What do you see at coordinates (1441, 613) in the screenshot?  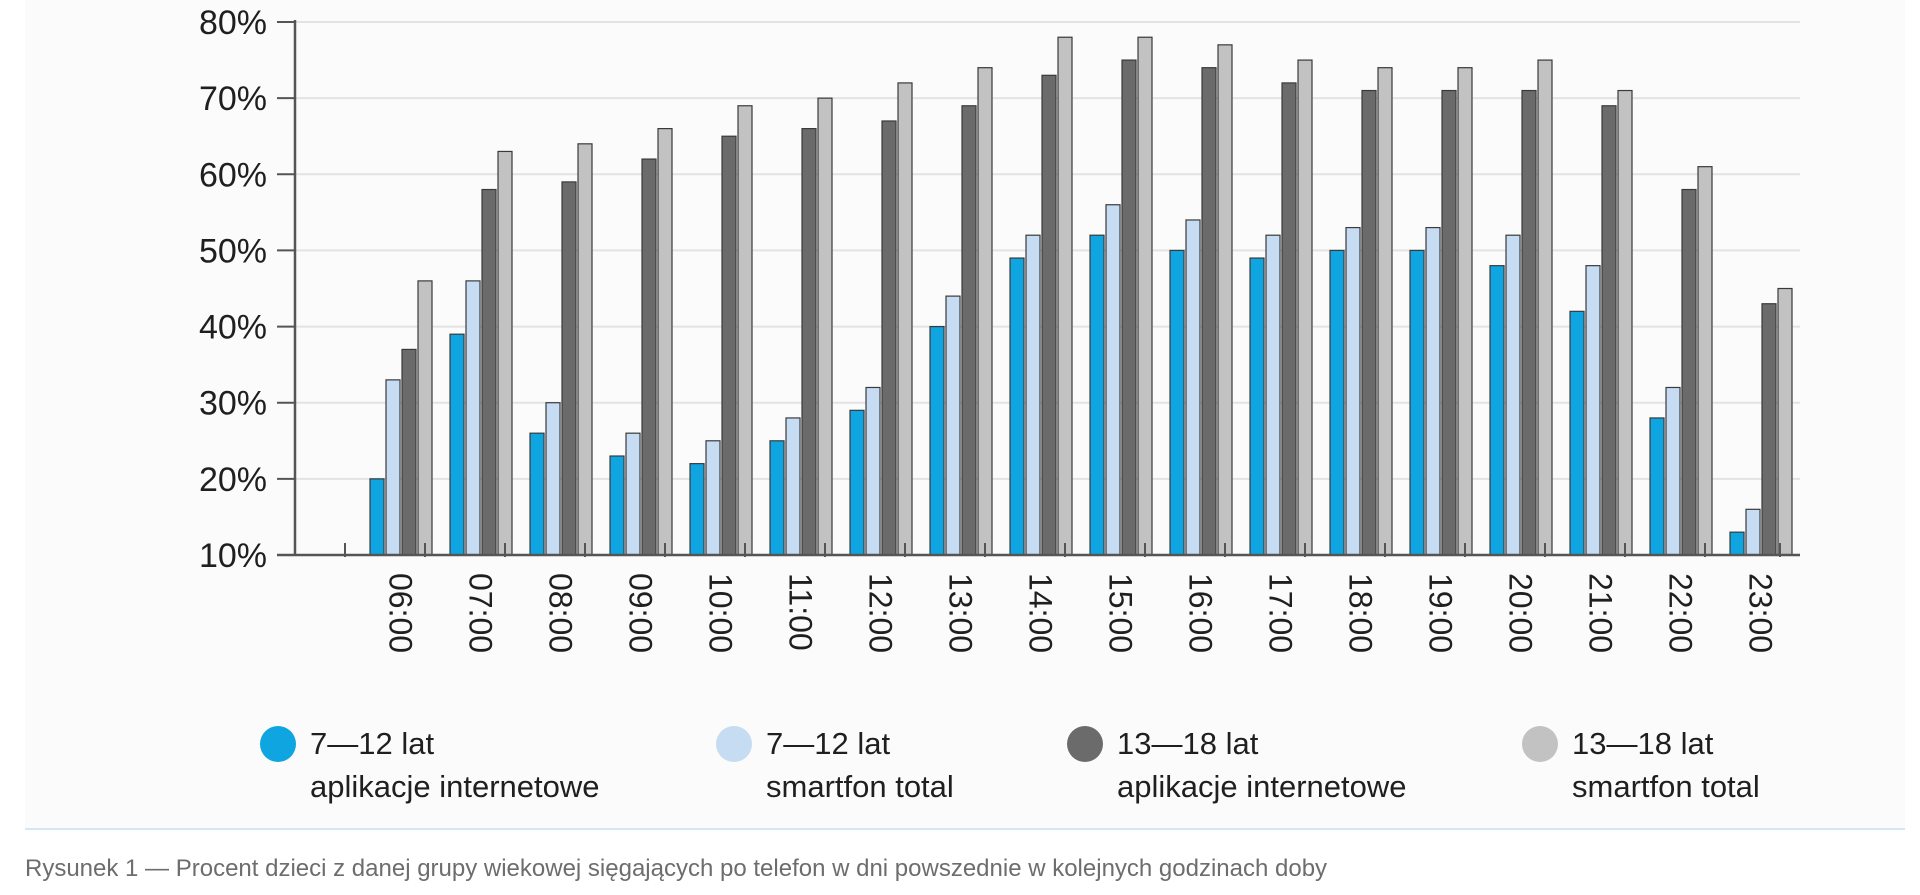 I see `x-tick-label: 19:00` at bounding box center [1441, 613].